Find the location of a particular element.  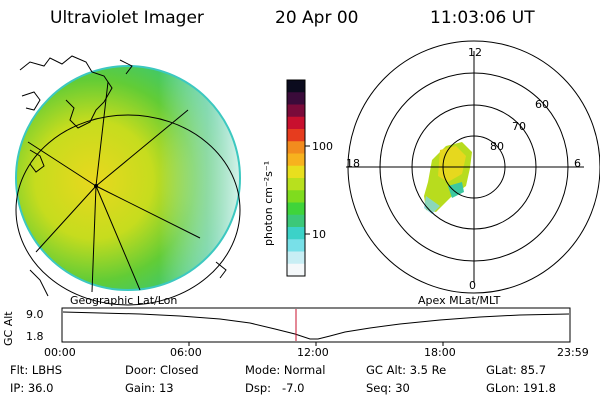

mlat-label-80: 80 is located at coordinates (497, 146).